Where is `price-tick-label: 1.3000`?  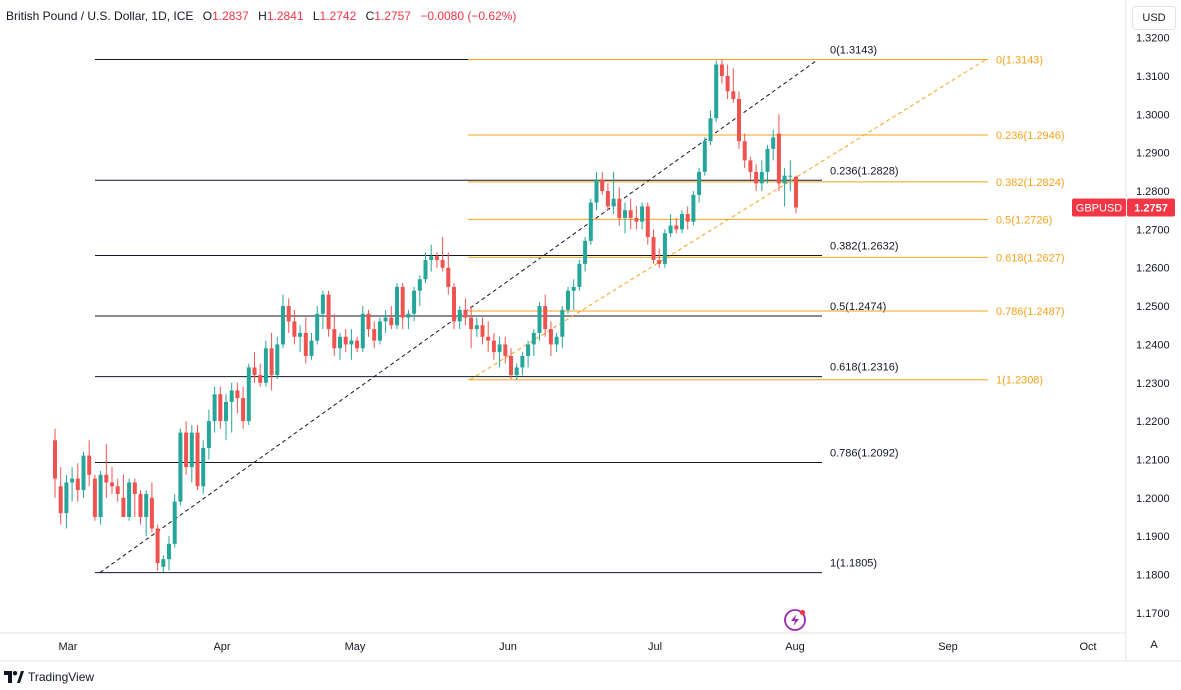 price-tick-label: 1.3000 is located at coordinates (1153, 115).